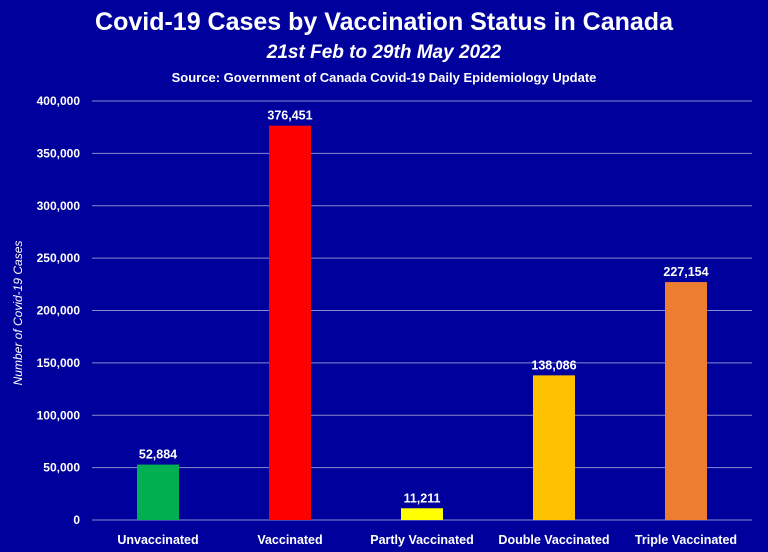  Describe the element at coordinates (158, 492) in the screenshot. I see `bar-unvaccinated` at that location.